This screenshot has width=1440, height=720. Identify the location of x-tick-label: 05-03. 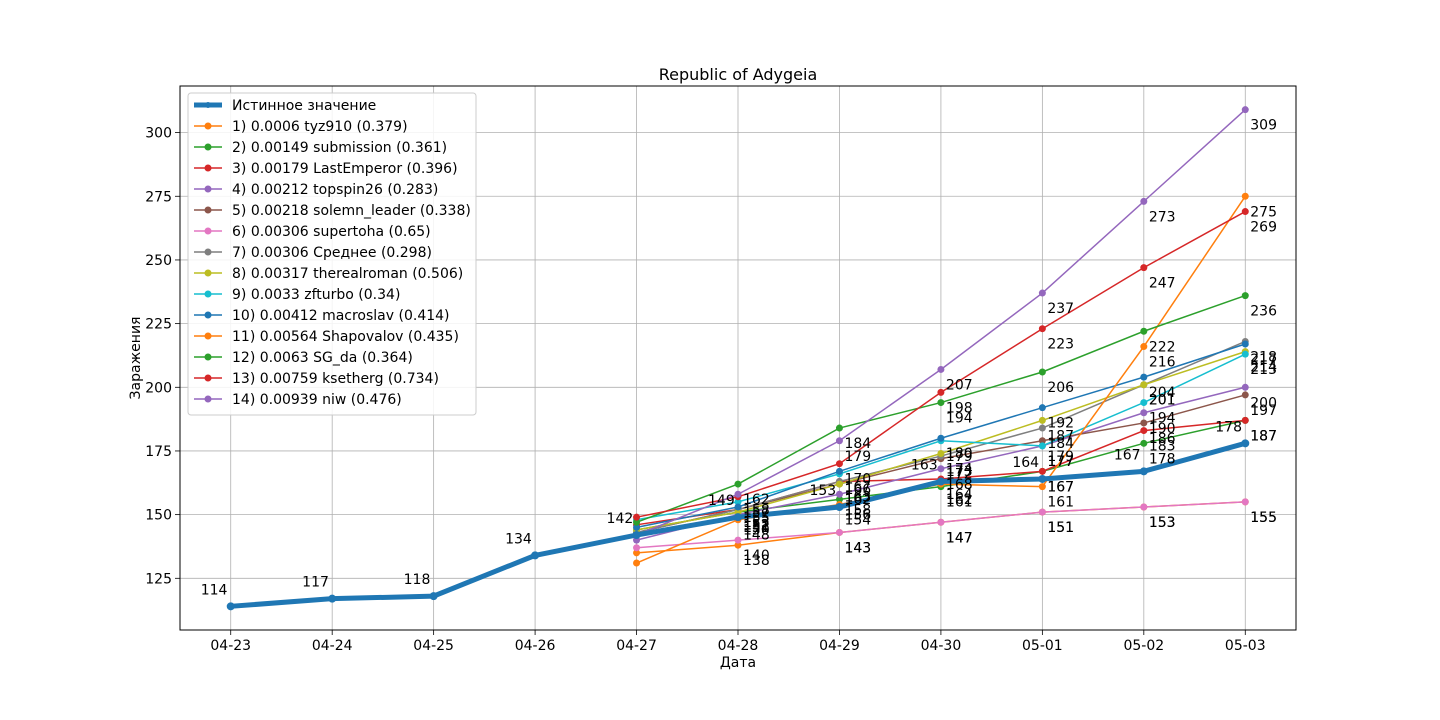
(1245, 646).